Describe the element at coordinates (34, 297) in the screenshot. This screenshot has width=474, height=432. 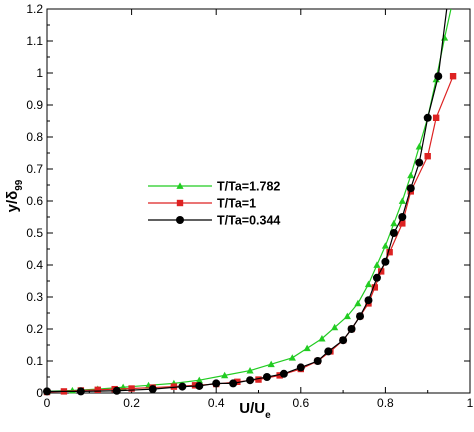
I see `y-tick-label: 0.3` at that location.